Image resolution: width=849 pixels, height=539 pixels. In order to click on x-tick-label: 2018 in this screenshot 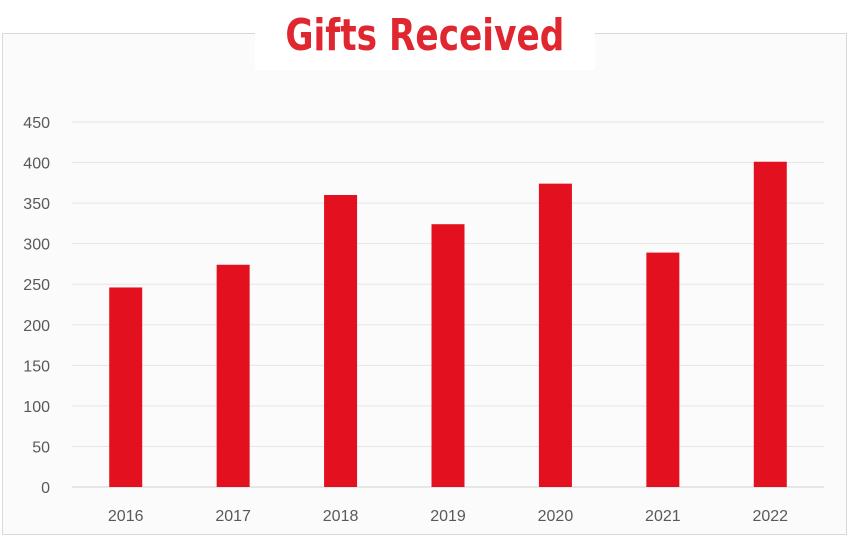, I will do `click(341, 516)`.